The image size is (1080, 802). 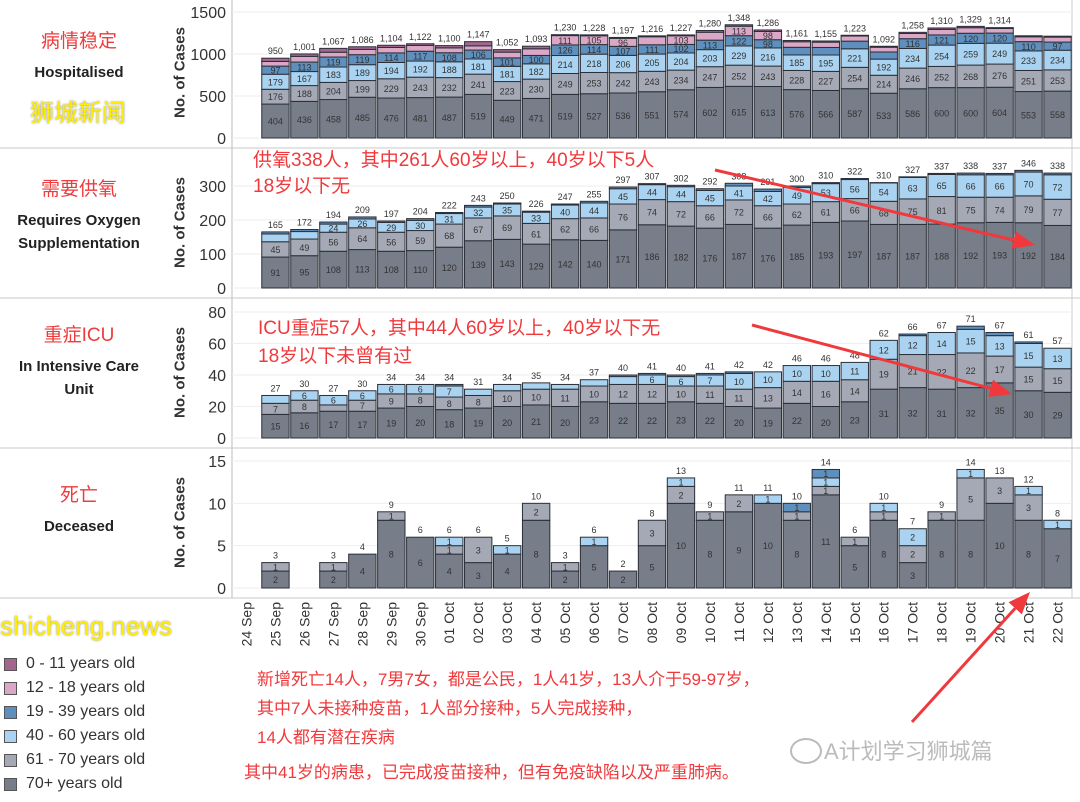 I want to click on segment-label: 471, so click(x=536, y=119).